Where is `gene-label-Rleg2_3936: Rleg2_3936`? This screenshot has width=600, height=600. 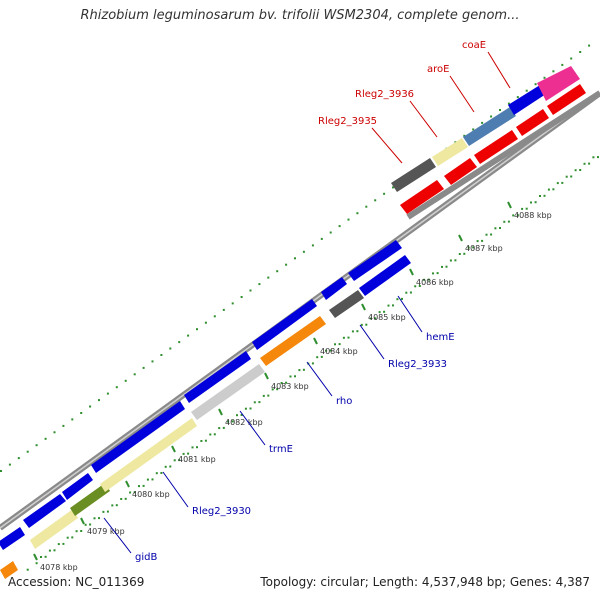 gene-label-Rleg2_3936: Rleg2_3936 is located at coordinates (384, 94).